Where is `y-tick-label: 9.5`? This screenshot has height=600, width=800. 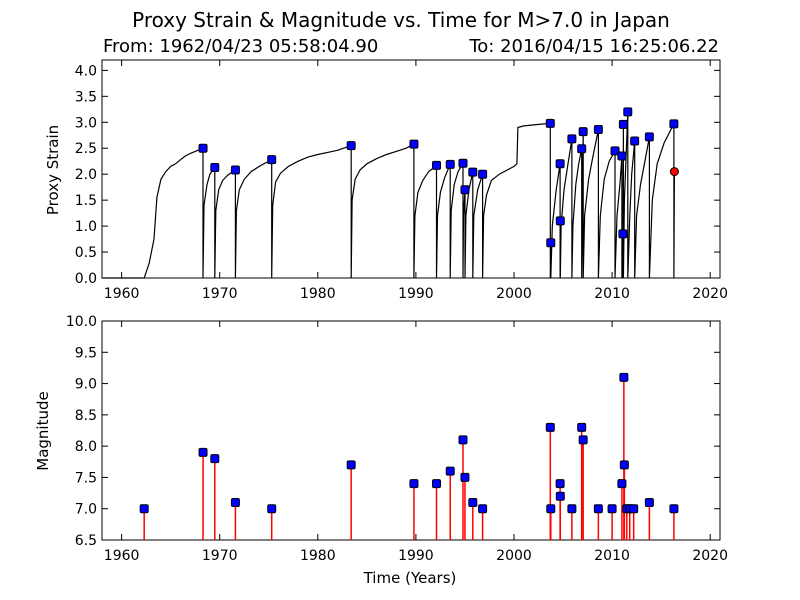 y-tick-label: 9.5 is located at coordinates (86, 353).